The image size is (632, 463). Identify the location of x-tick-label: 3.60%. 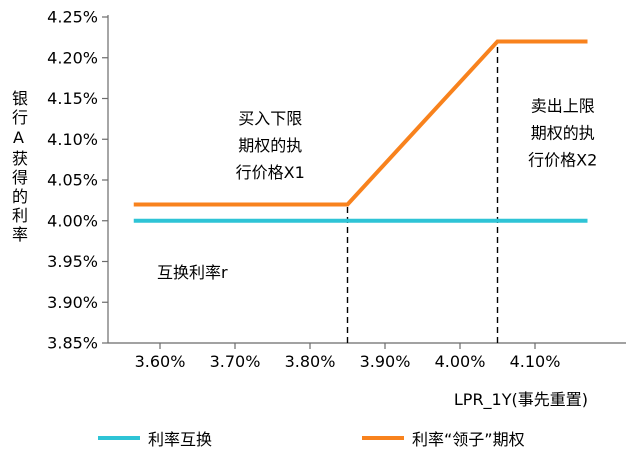
(160, 361).